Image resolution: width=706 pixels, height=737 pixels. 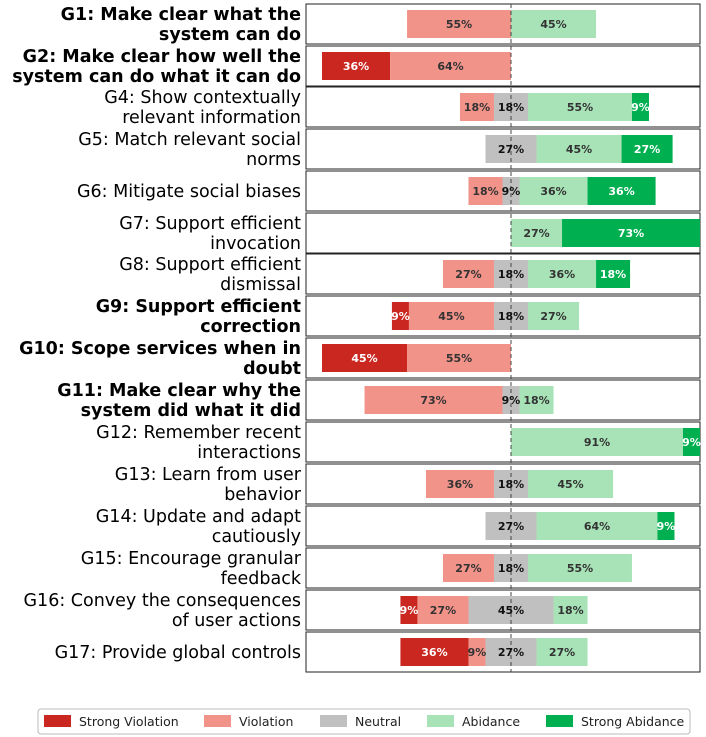 What do you see at coordinates (198, 307) in the screenshot?
I see `category-label-line1: G9: Support efficient` at bounding box center [198, 307].